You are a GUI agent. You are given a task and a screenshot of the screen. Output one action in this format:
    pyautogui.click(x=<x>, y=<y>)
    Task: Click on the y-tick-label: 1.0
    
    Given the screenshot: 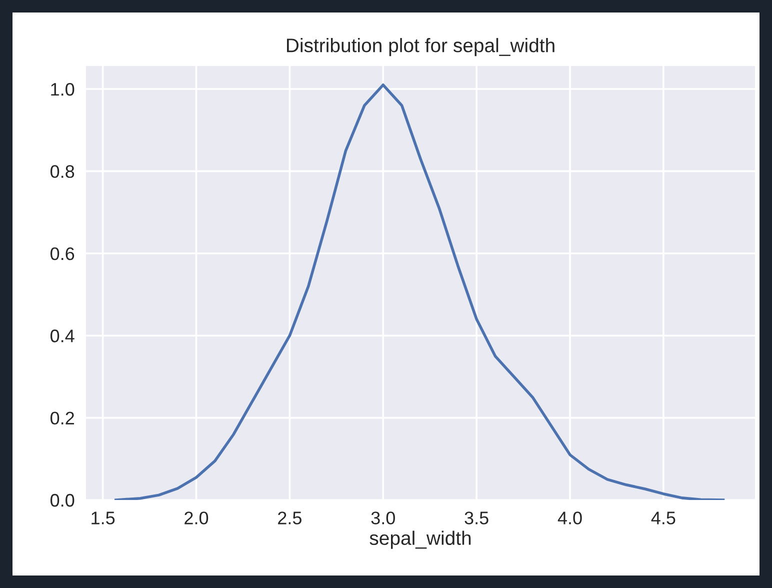 What is the action you would take?
    pyautogui.click(x=62, y=89)
    